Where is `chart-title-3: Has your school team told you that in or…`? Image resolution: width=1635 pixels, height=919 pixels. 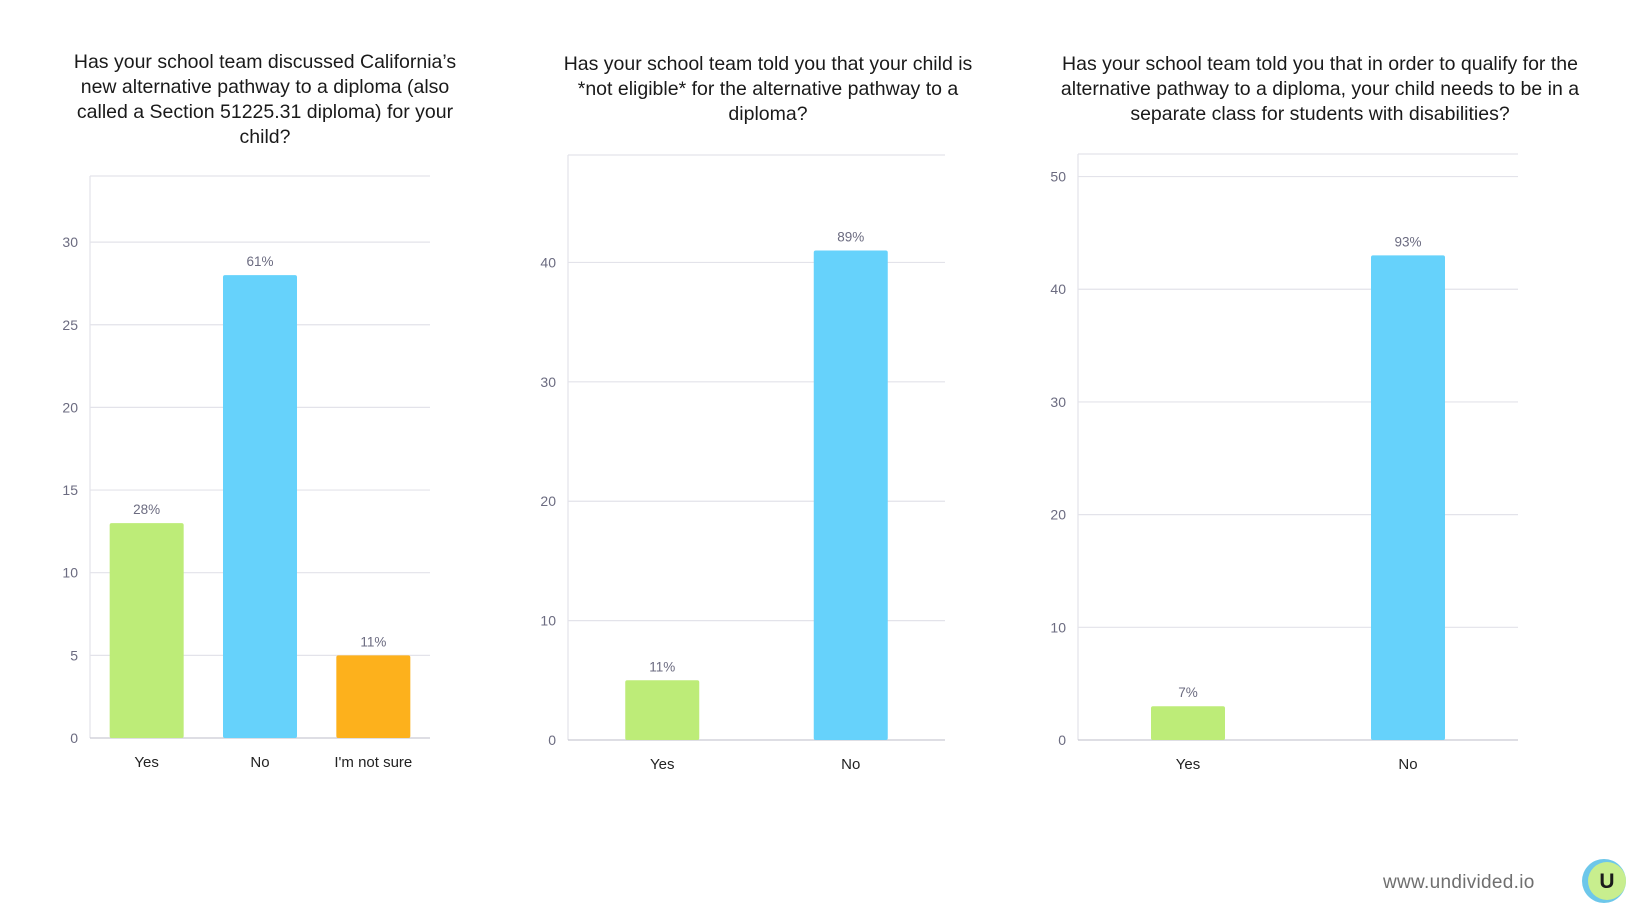 chart-title-3: Has your school team told you that in or… is located at coordinates (1320, 89).